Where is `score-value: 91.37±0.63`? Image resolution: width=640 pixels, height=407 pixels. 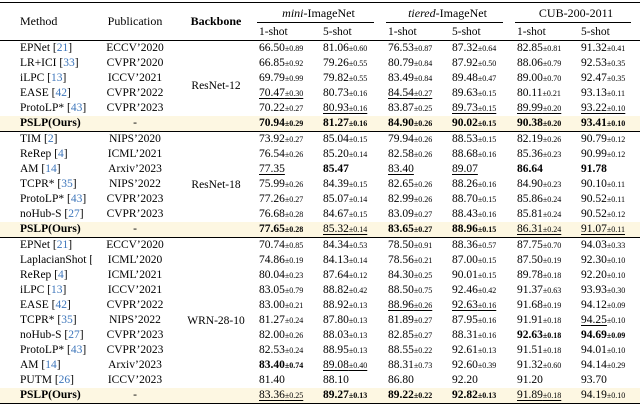
score-value: 91.37±0.63 is located at coordinates (539, 289).